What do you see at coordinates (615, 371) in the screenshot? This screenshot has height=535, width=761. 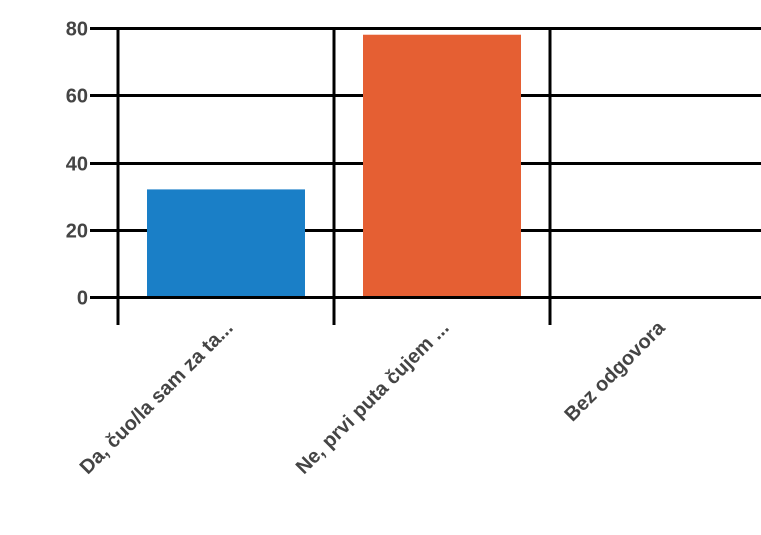 I see `x-tick-label-2: Bez odgovora` at bounding box center [615, 371].